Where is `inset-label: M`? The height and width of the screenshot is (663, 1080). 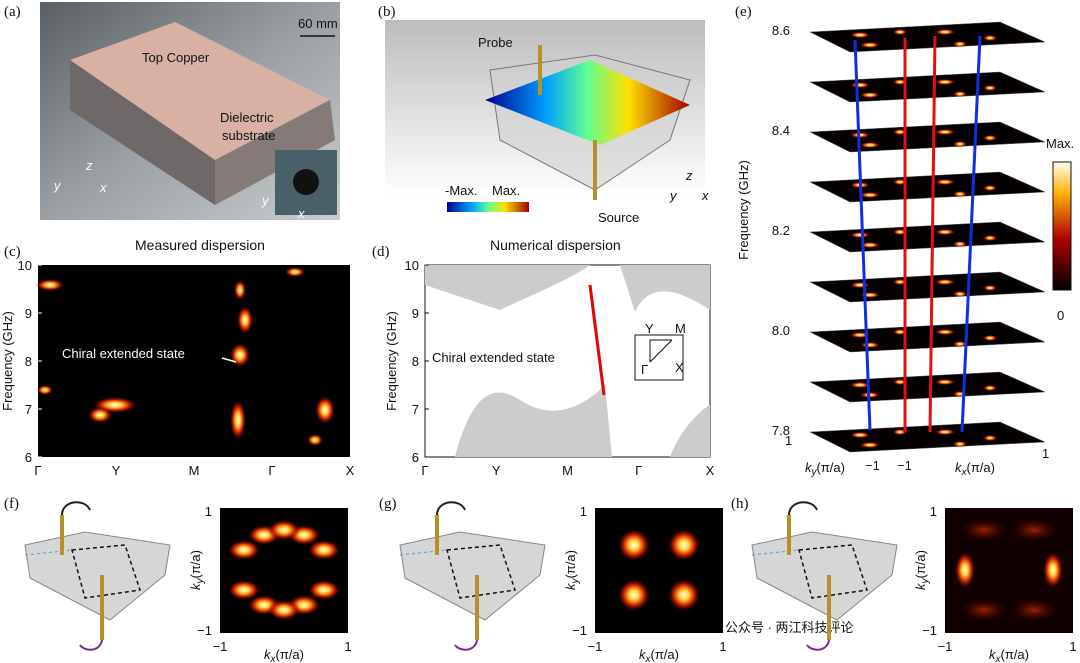 inset-label: M is located at coordinates (680, 328).